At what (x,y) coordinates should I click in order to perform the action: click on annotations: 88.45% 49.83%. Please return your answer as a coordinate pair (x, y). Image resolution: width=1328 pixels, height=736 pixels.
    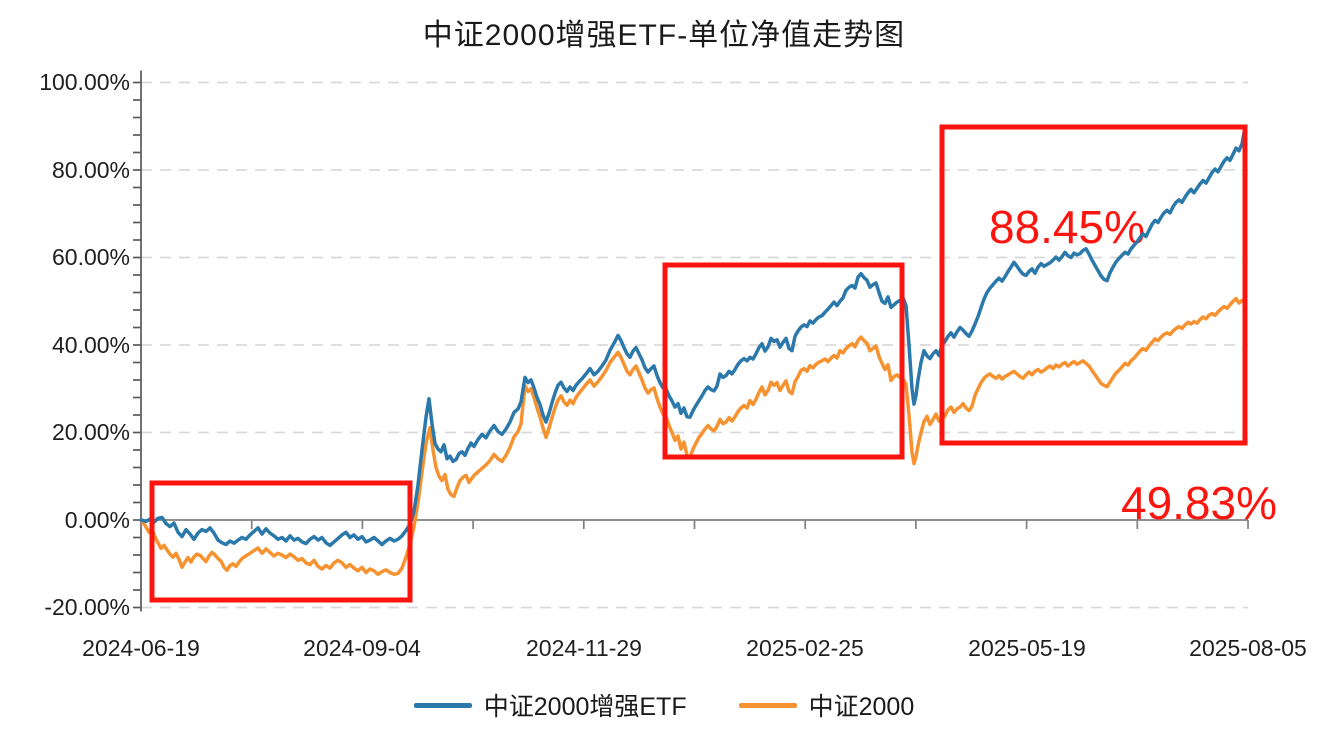
    Looking at the image, I should click on (1133, 365).